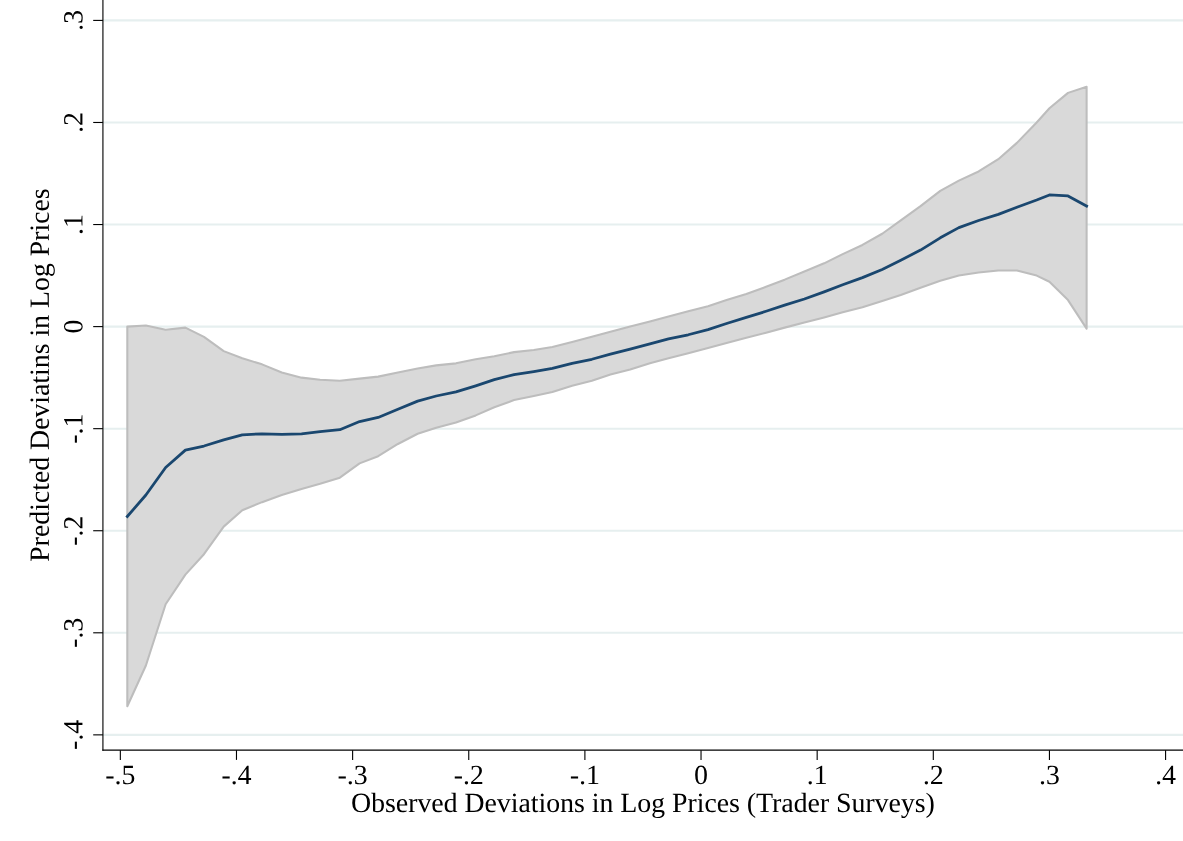 The width and height of the screenshot is (1183, 841). What do you see at coordinates (73, 224) in the screenshot?
I see `y-tick-label: .1` at bounding box center [73, 224].